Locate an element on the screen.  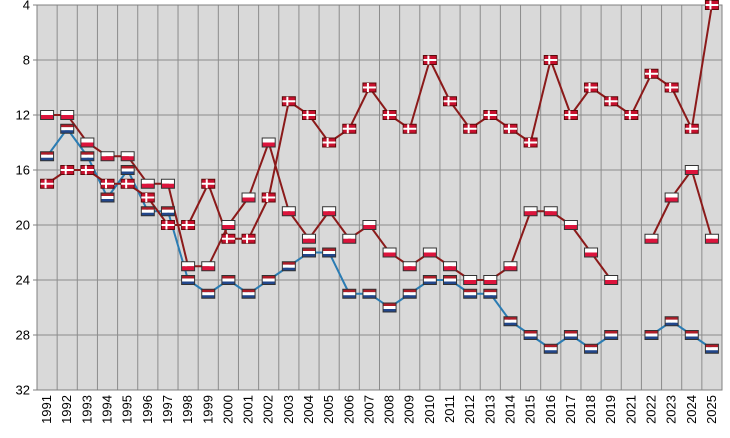
y-tick-label: 32 is located at coordinates (23, 390).